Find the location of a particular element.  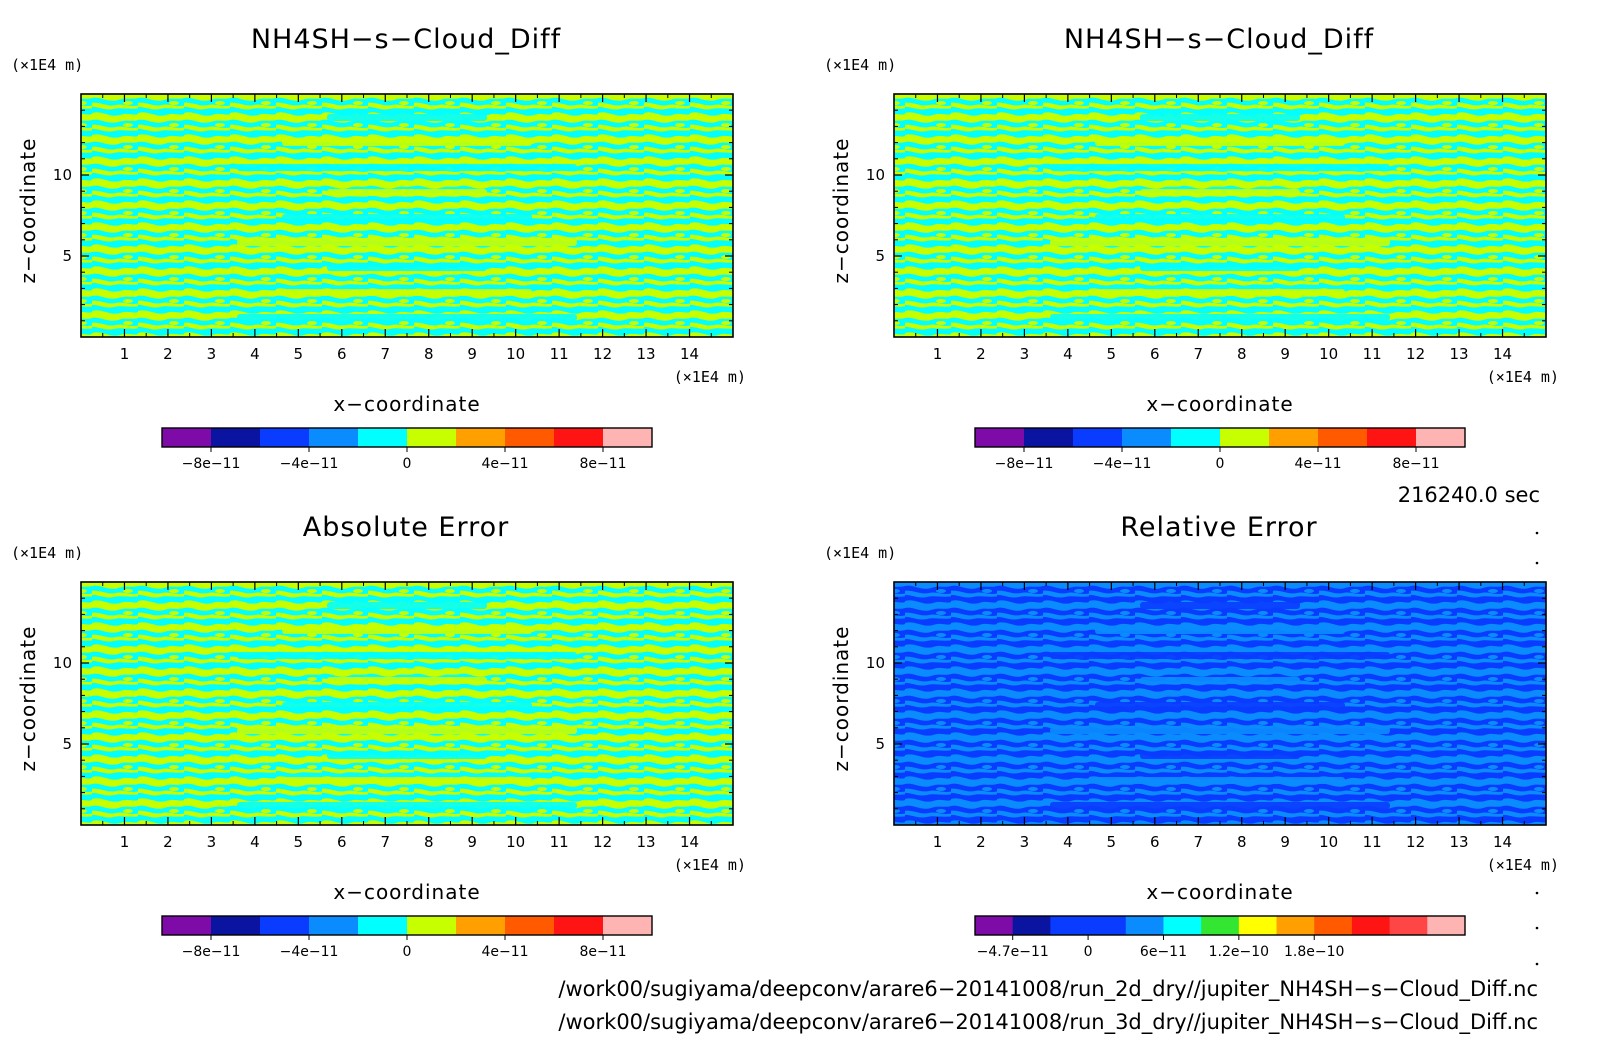

panel-title: Relative Error is located at coordinates (1218, 527).